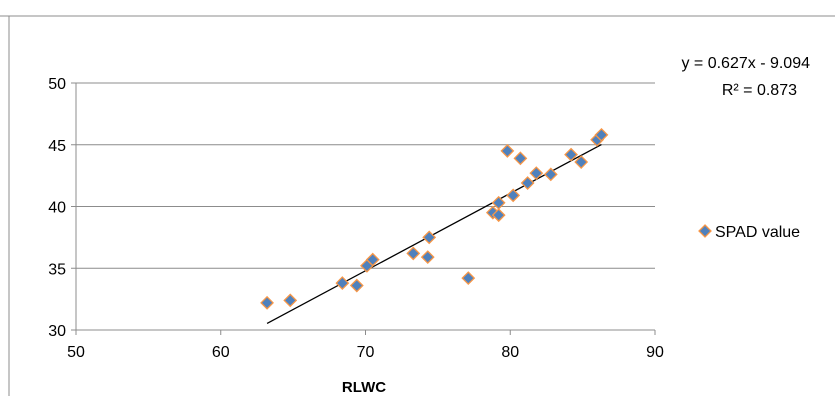 This screenshot has height=396, width=835. I want to click on legend: SPAD value, so click(749, 232).